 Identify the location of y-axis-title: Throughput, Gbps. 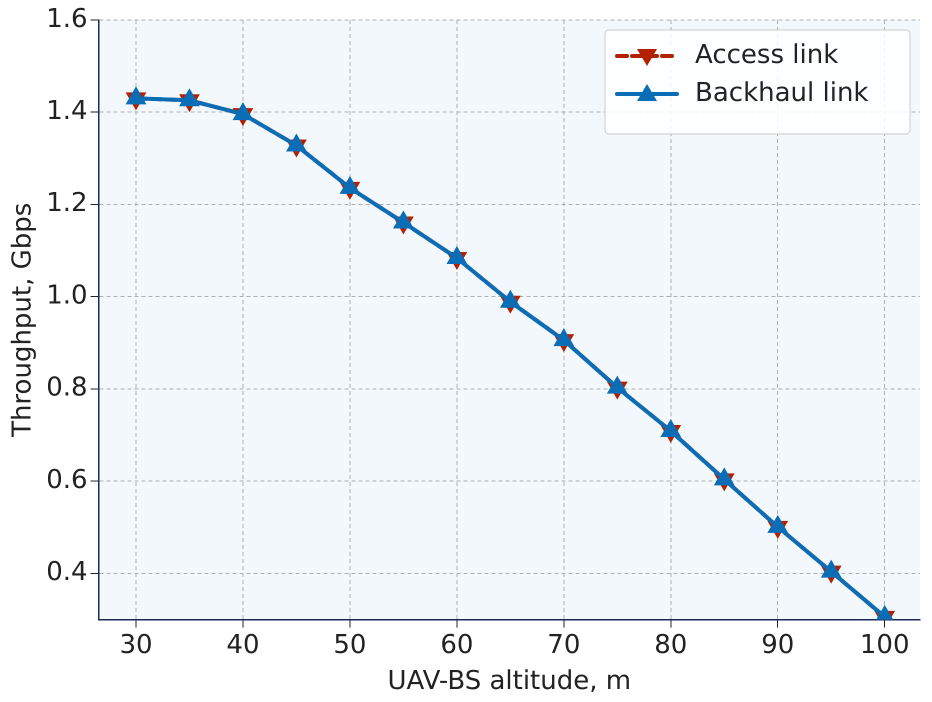
(22, 320).